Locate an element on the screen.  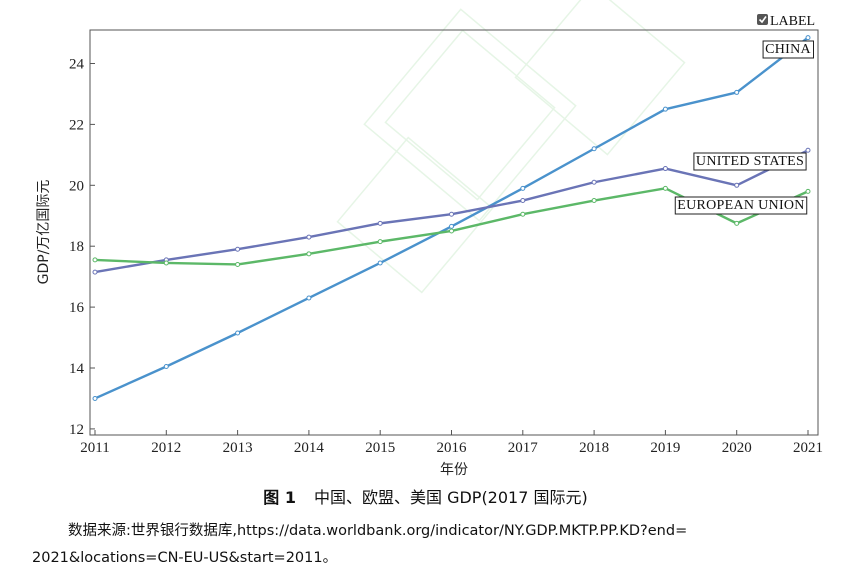
x-tick-label: 2018 is located at coordinates (594, 448).